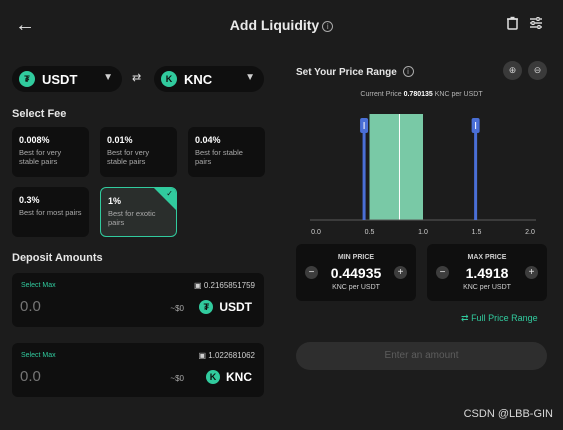  I want to click on token-b-label: KNC, so click(198, 79).